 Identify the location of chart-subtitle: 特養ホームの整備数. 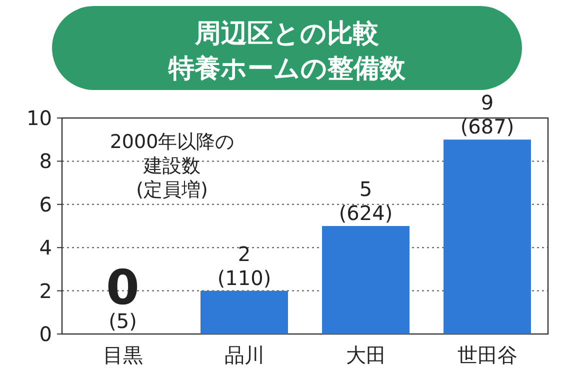
(287, 69).